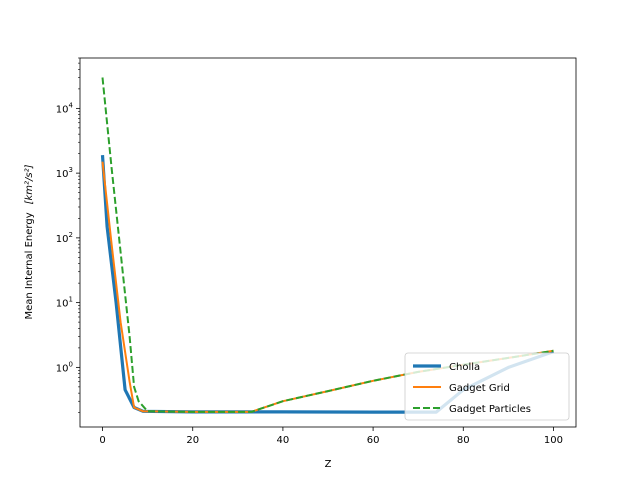 Image resolution: width=640 pixels, height=480 pixels. What do you see at coordinates (373, 440) in the screenshot?
I see `x-tick-label: 60` at bounding box center [373, 440].